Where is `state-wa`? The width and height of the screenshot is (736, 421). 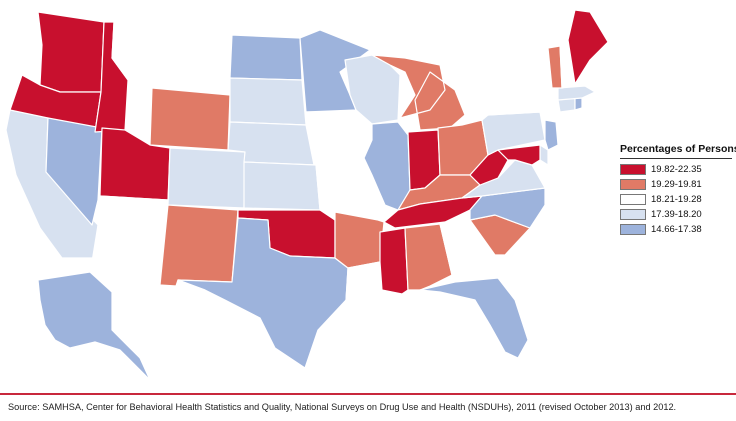 state-wa is located at coordinates (71, 52).